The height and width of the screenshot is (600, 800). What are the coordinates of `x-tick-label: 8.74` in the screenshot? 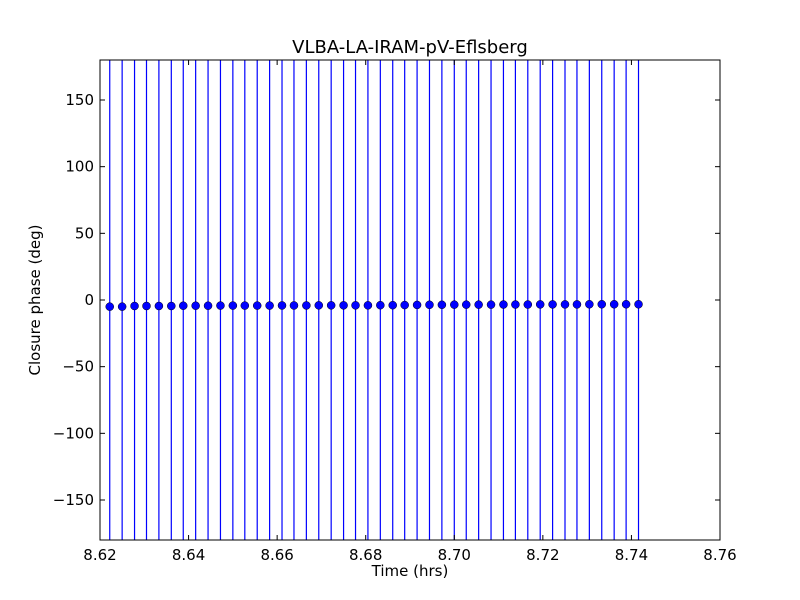 It's located at (631, 555).